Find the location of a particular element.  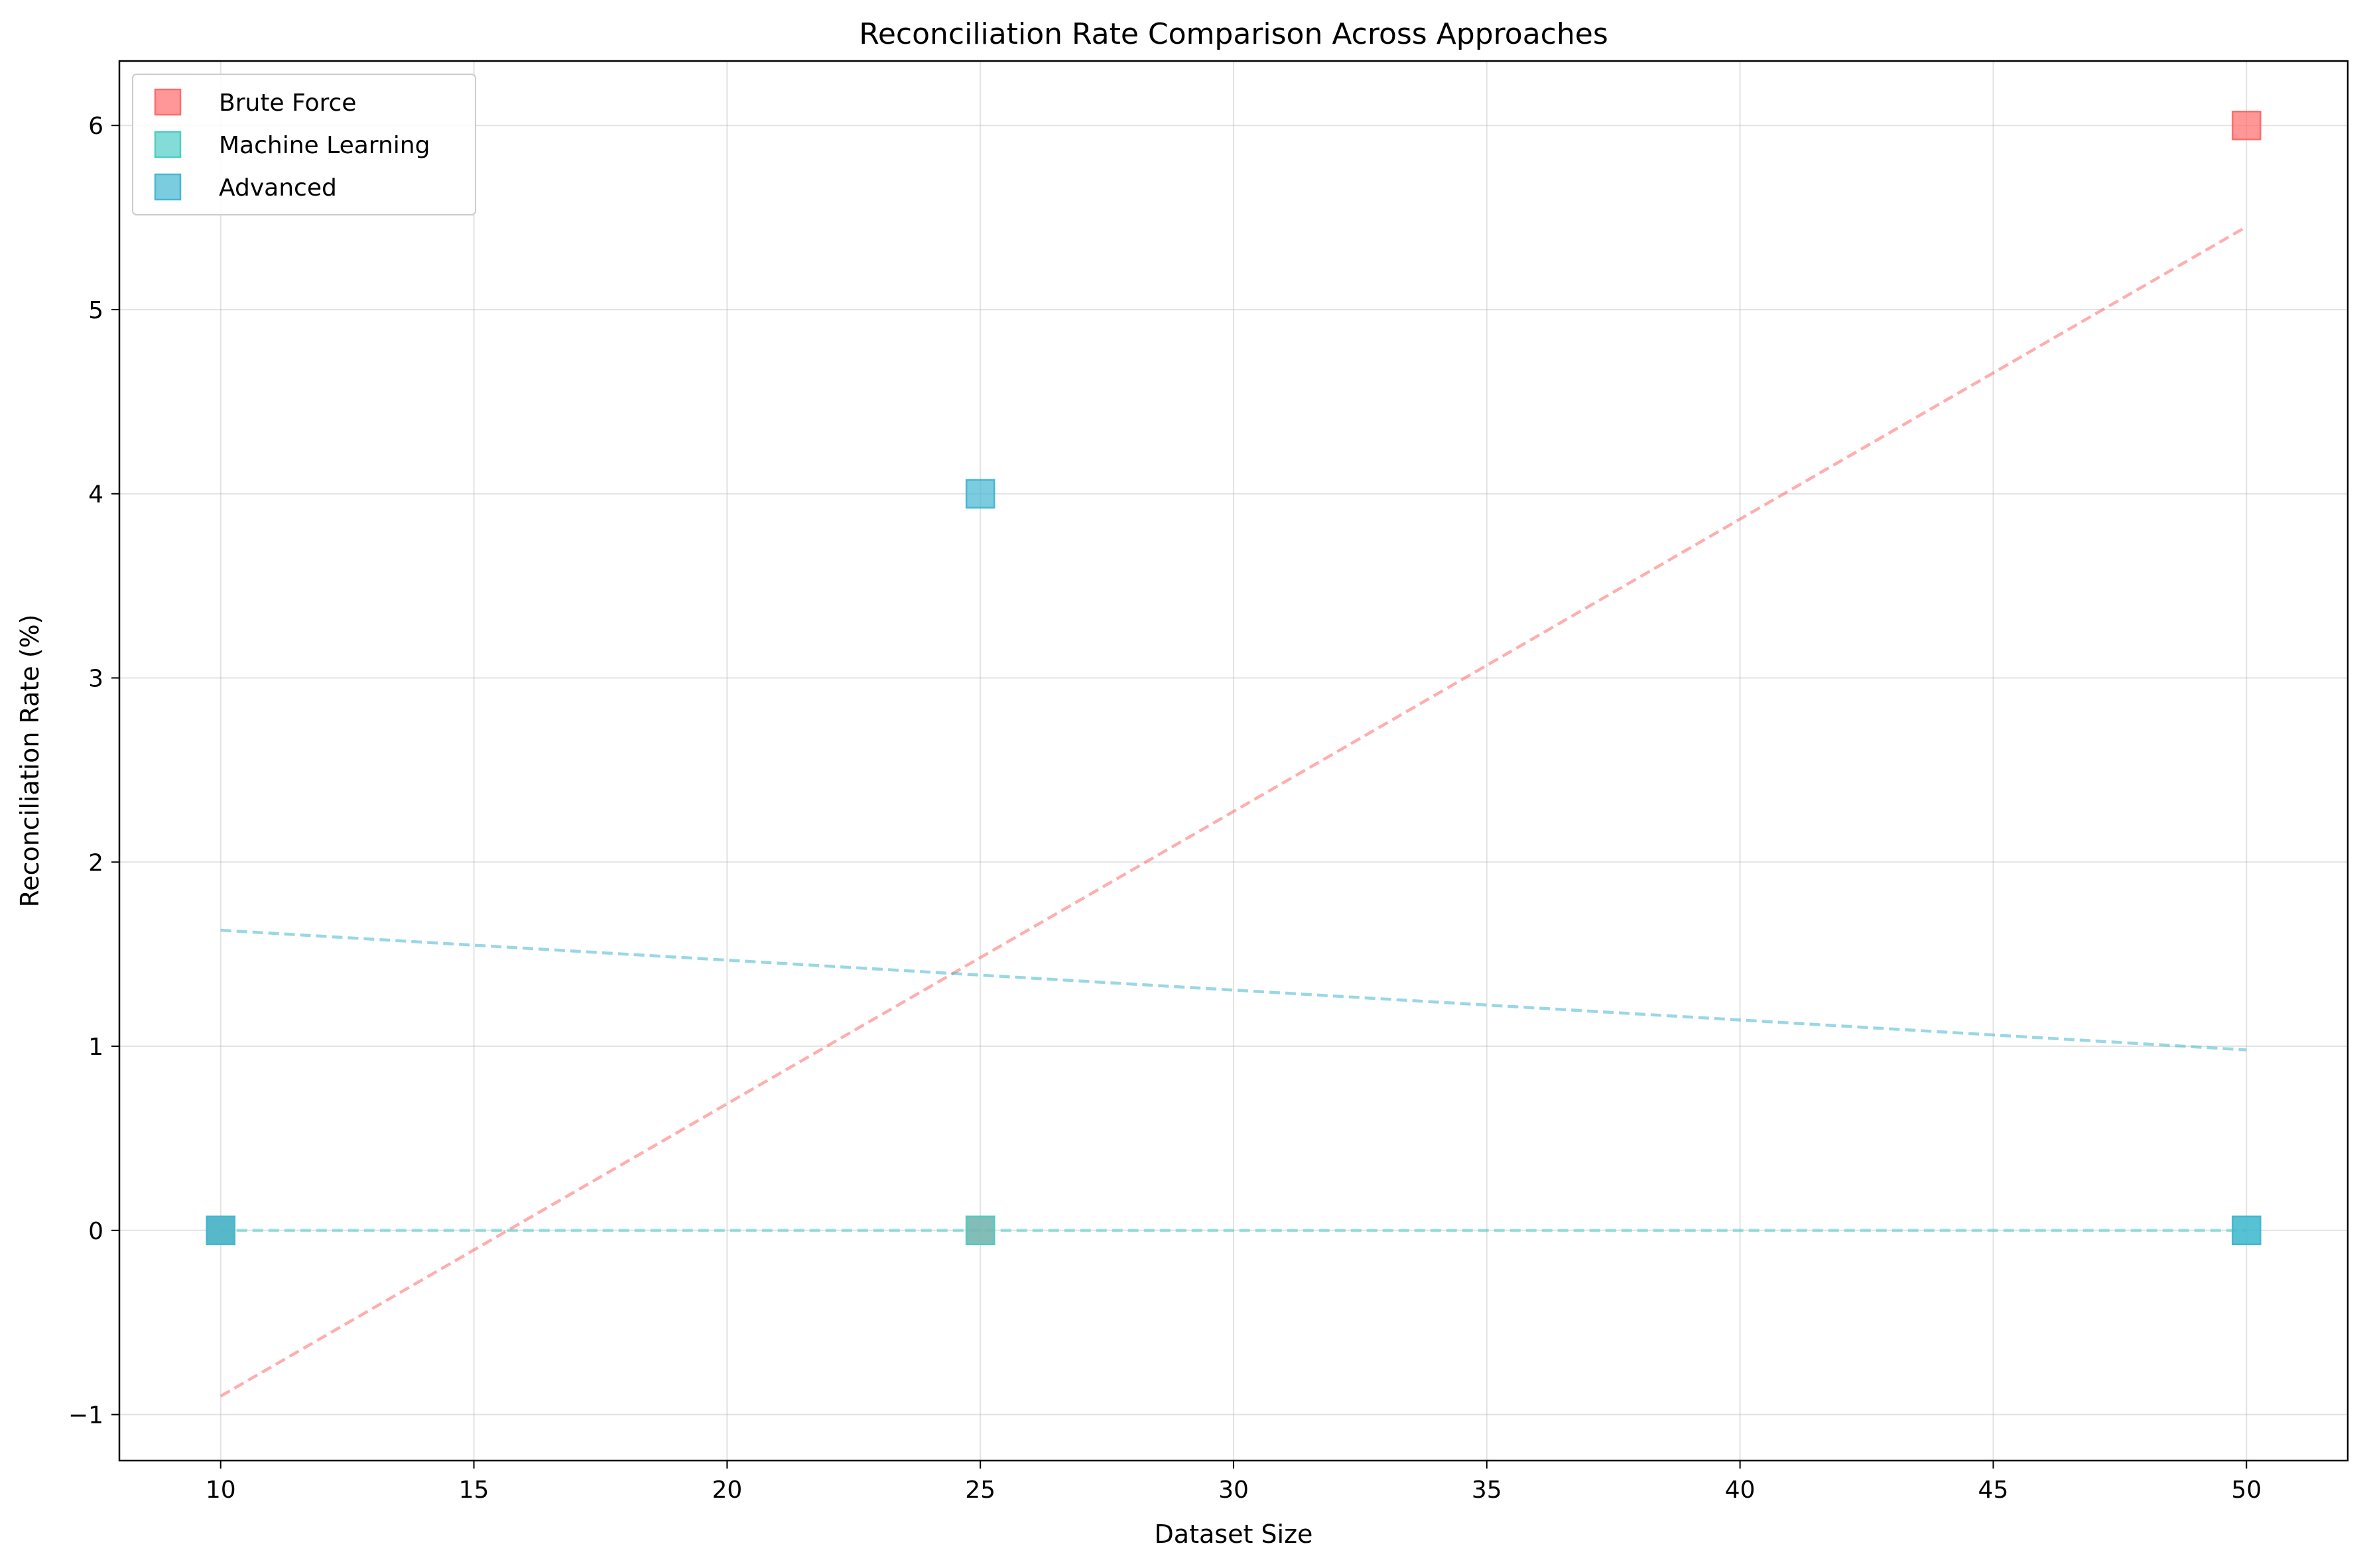

x-tick-label: 20 is located at coordinates (727, 1490).